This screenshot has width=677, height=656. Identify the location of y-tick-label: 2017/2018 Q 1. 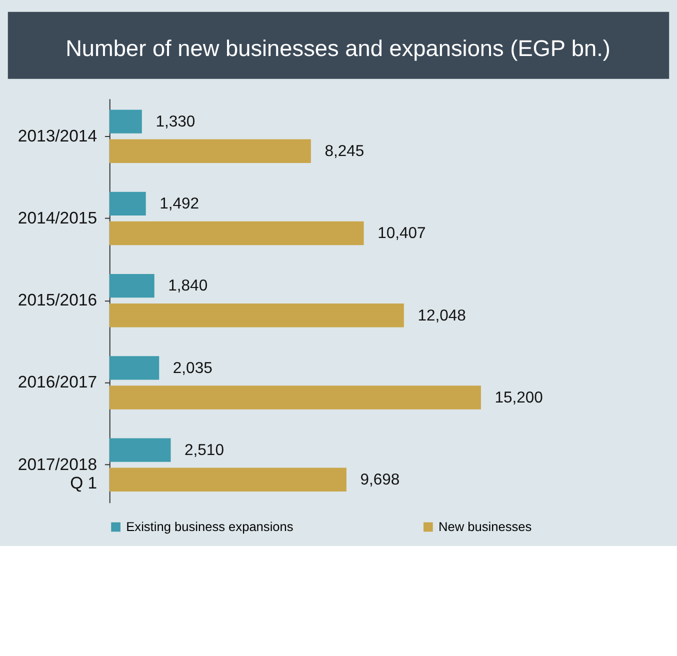
(58, 473).